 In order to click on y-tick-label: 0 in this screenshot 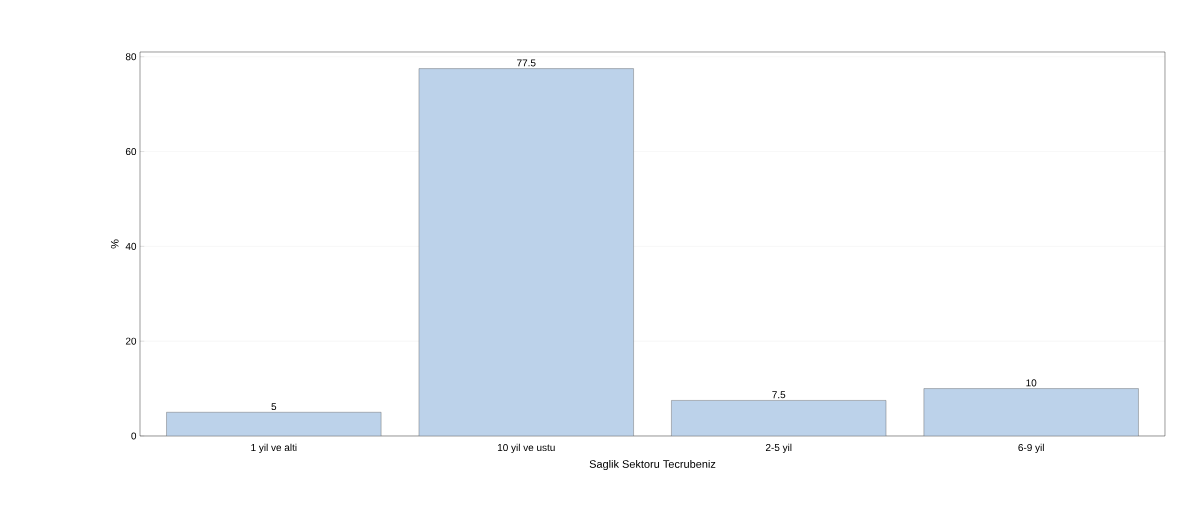, I will do `click(134, 436)`.